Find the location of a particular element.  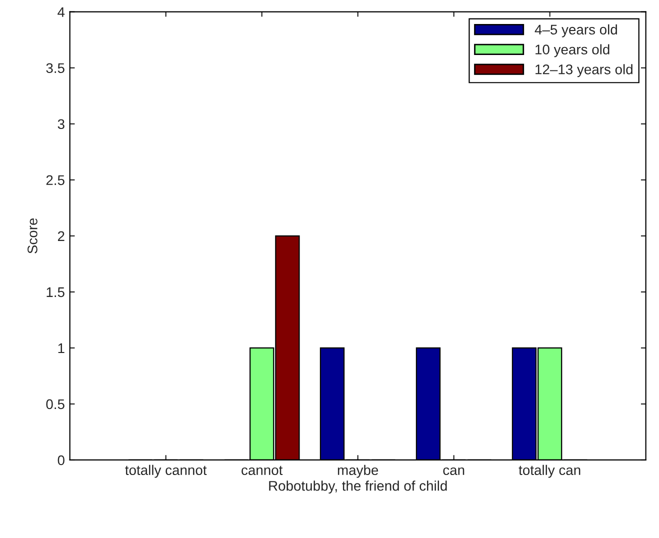

y-tick-label: 1 is located at coordinates (61, 348).